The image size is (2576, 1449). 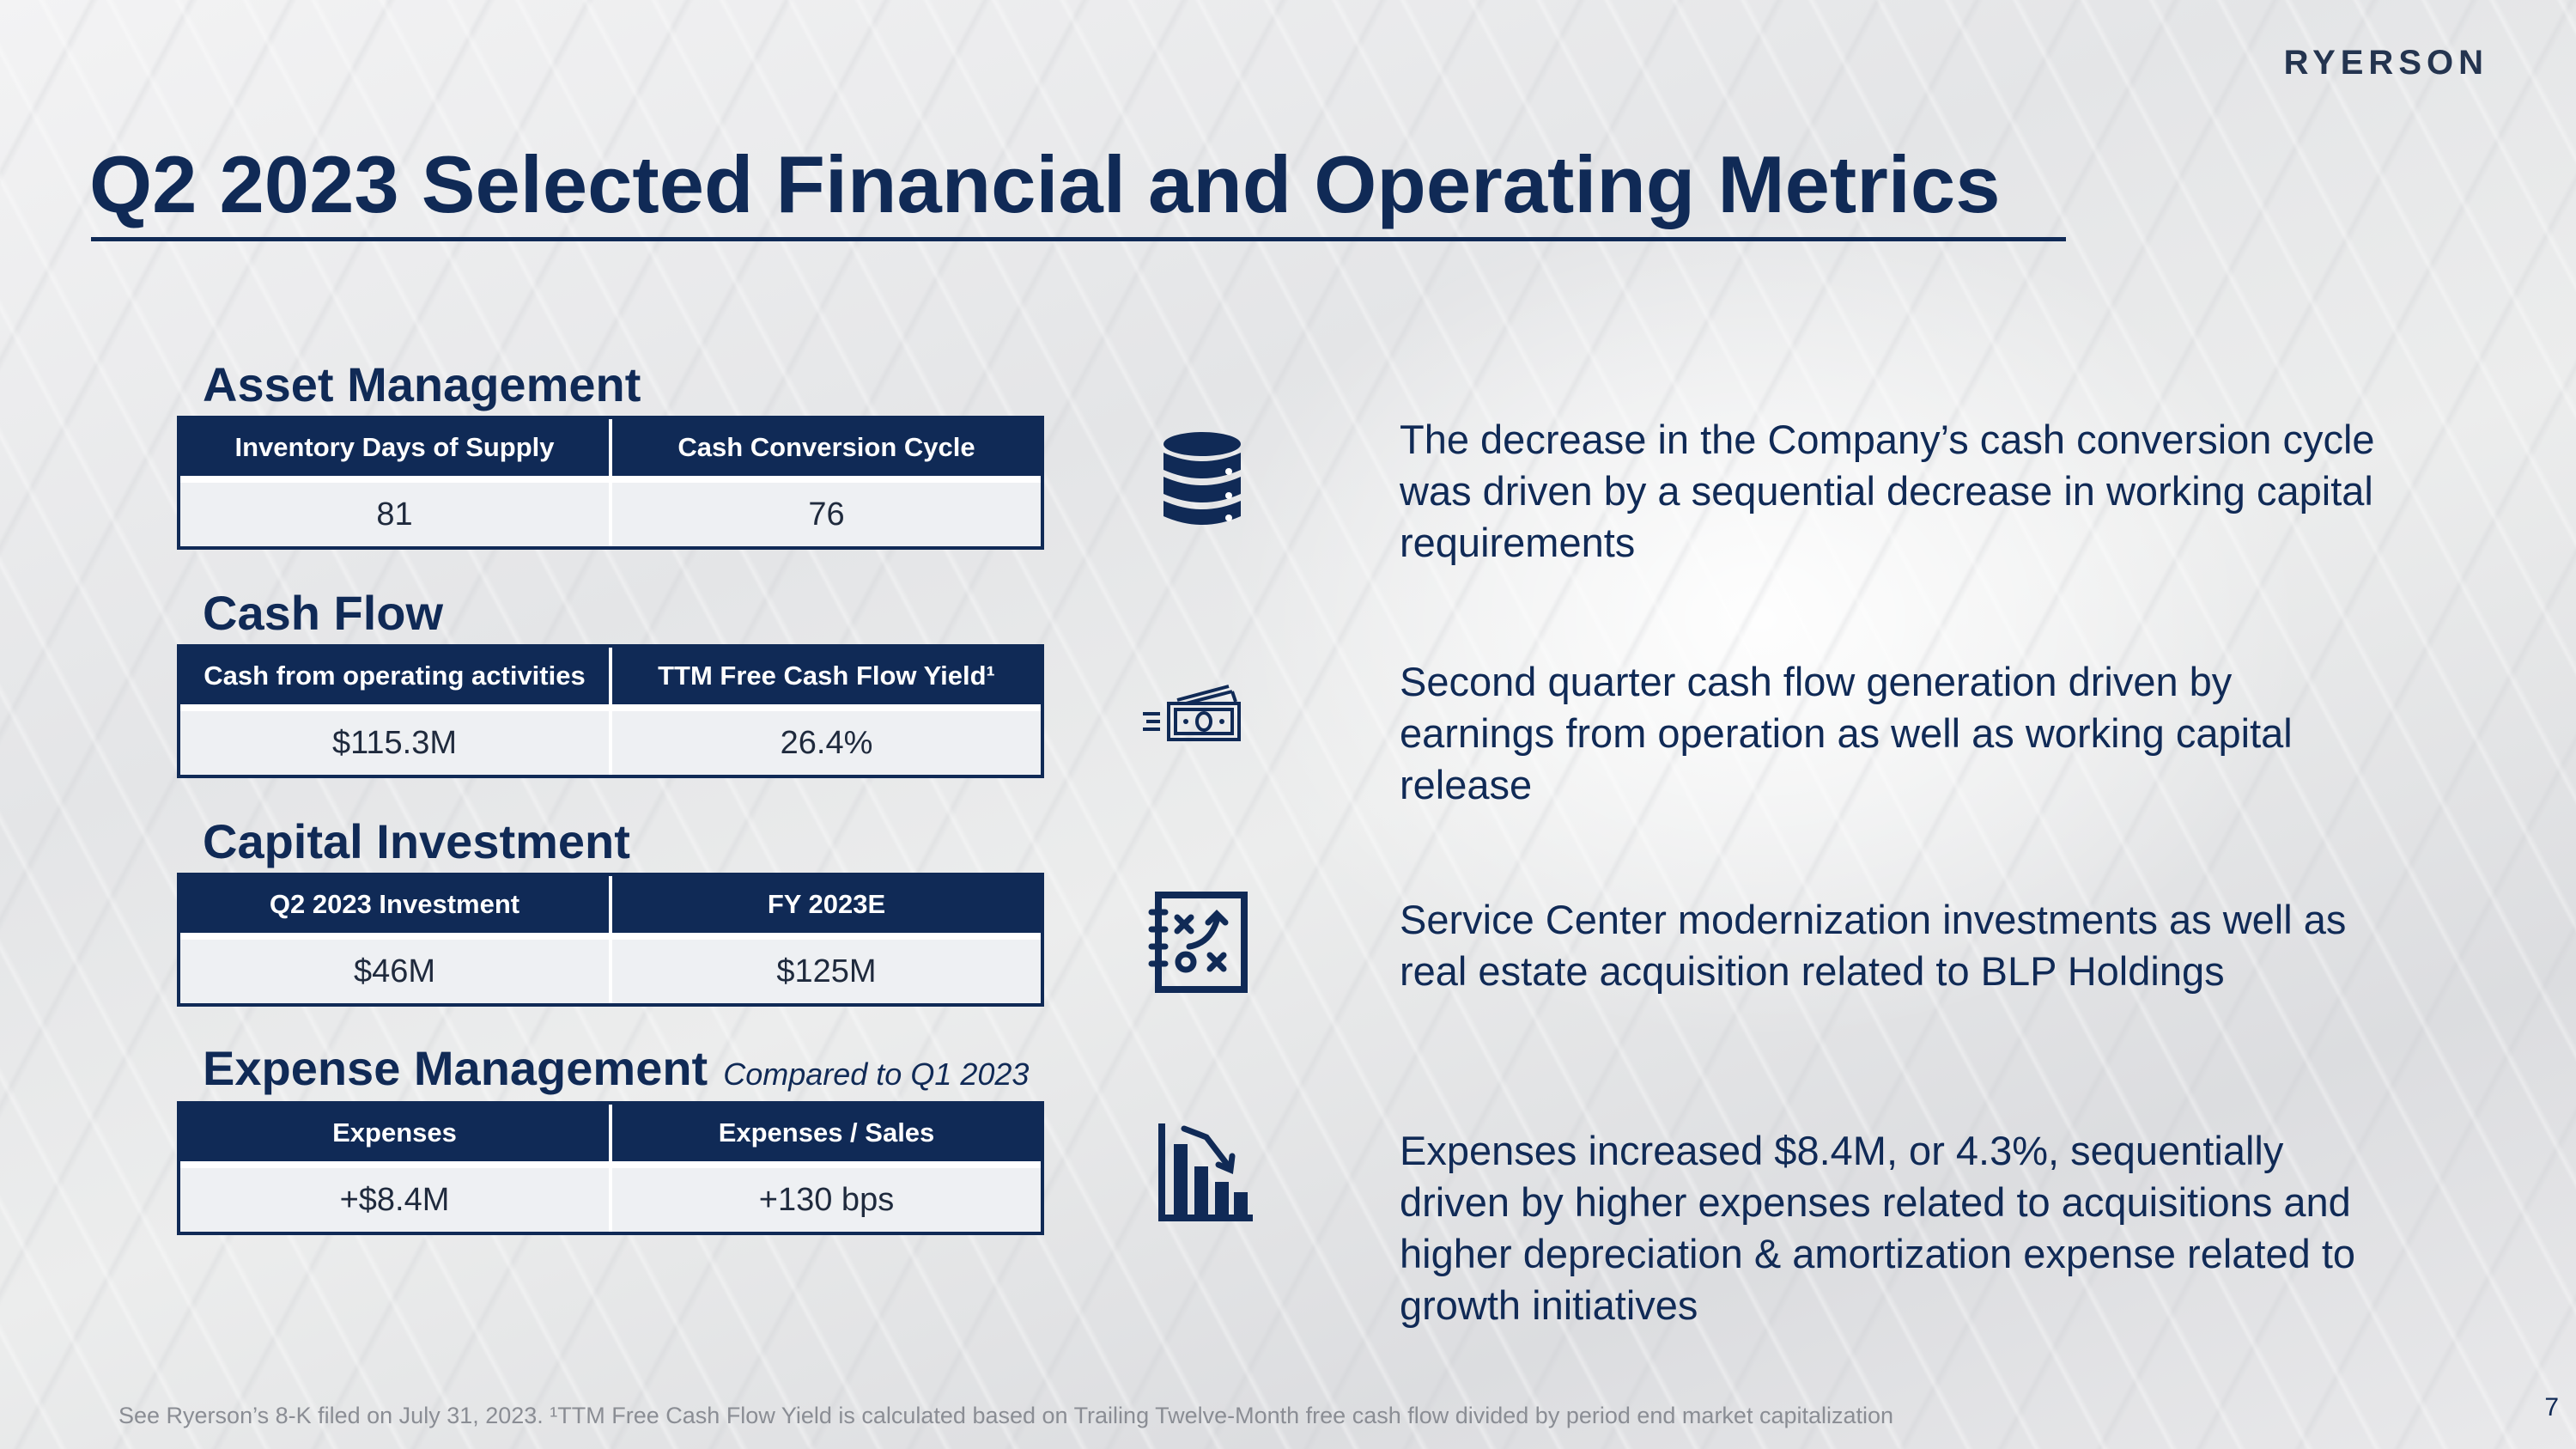 What do you see at coordinates (1202, 942) in the screenshot?
I see `strategy-plan-icon` at bounding box center [1202, 942].